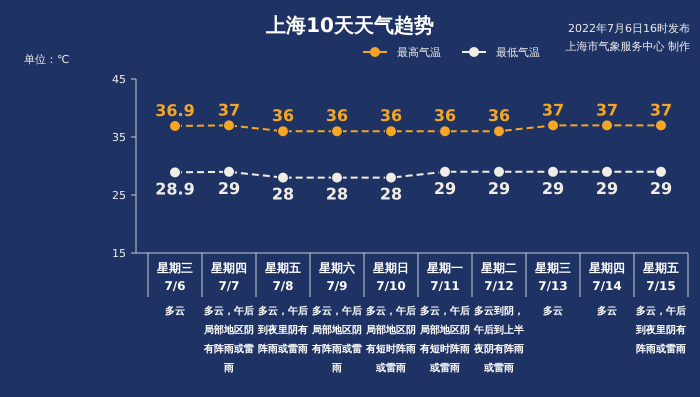 Image resolution: width=700 pixels, height=397 pixels. What do you see at coordinates (119, 137) in the screenshot?
I see `y-tick-label: 35` at bounding box center [119, 137].